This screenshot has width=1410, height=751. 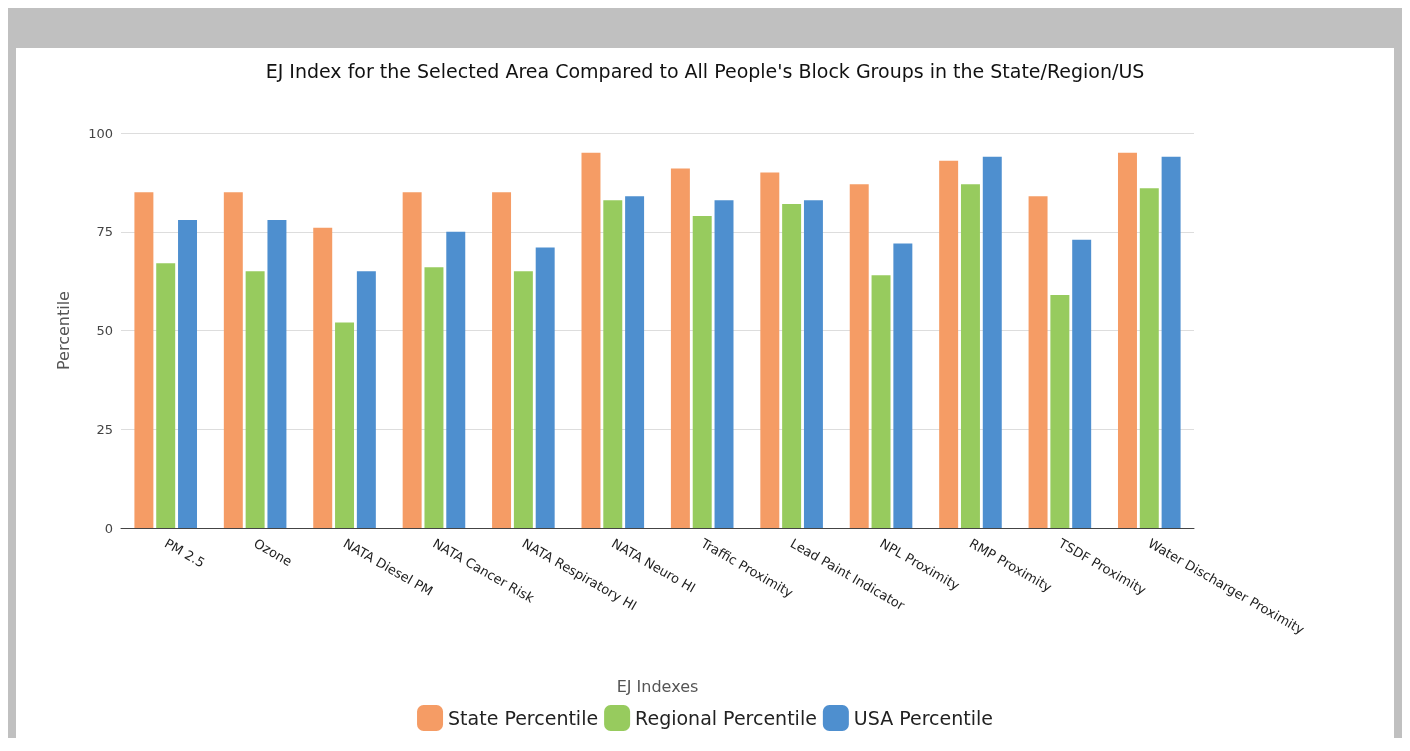 I want to click on y-tick-label: 25, so click(x=104, y=429).